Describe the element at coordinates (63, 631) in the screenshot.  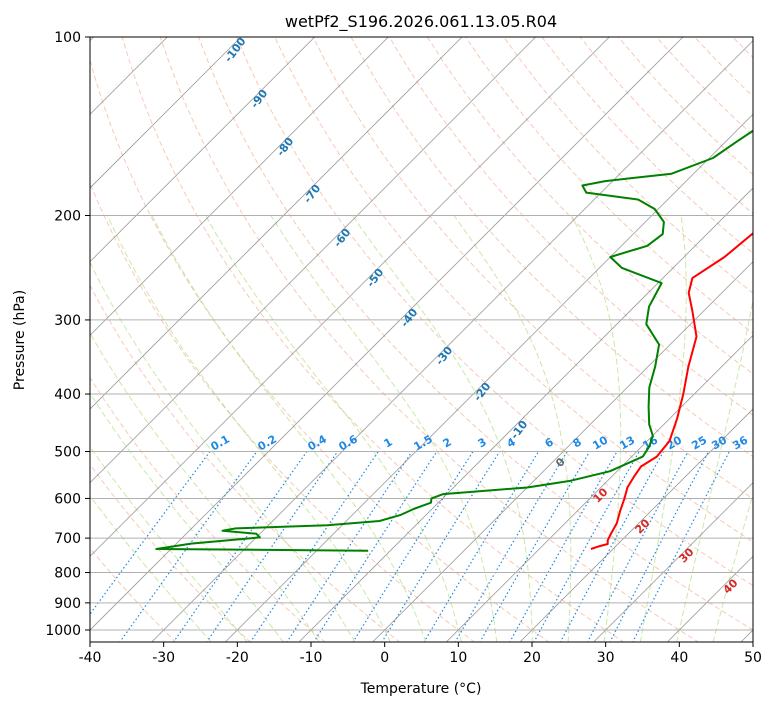
I see `y-tick-label: 1000` at that location.